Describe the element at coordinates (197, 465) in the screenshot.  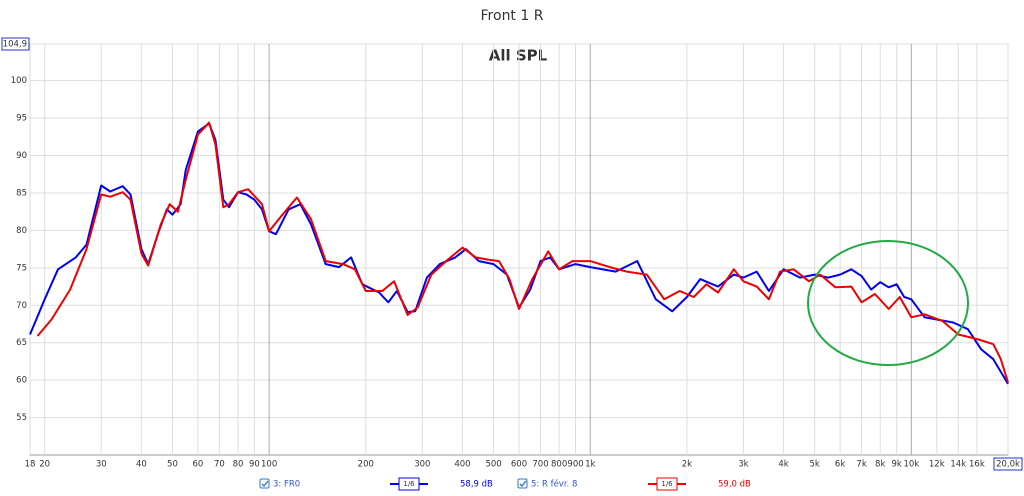
I see `x-tick-label: 60` at that location.